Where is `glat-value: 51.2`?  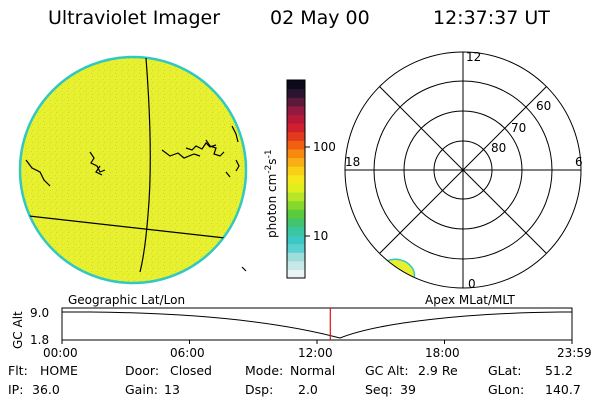 glat-value: 51.2 is located at coordinates (559, 370).